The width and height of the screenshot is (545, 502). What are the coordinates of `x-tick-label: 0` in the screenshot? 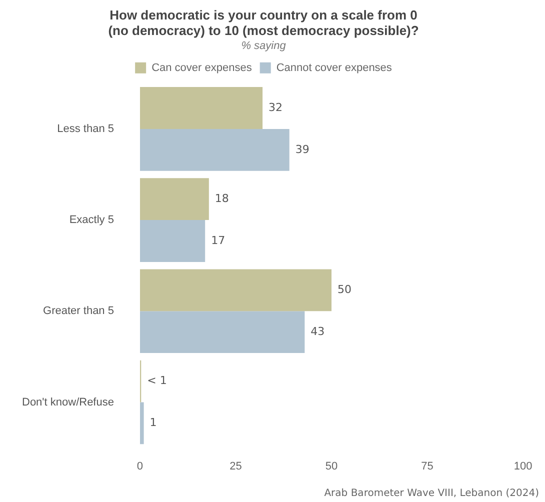 It's located at (140, 466).